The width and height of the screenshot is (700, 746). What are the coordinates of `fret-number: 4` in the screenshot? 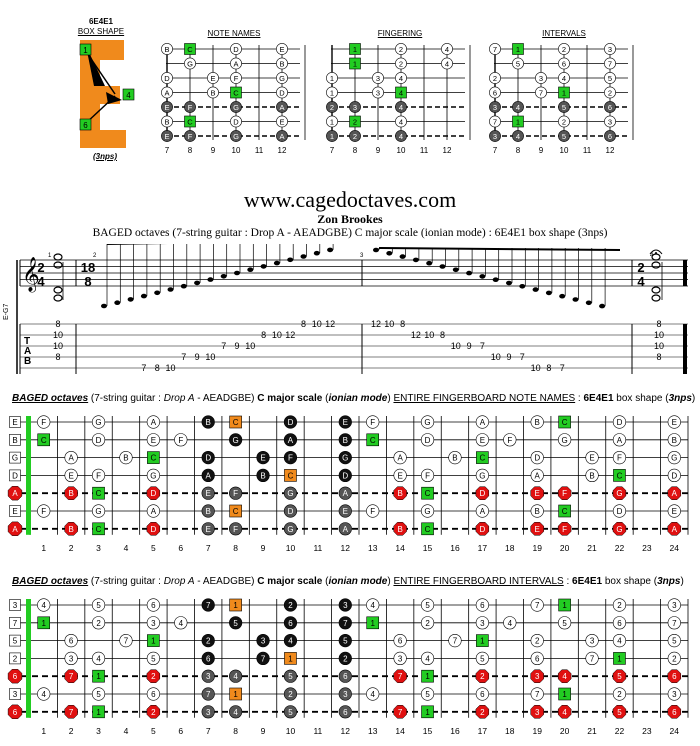 It's located at (126, 548).